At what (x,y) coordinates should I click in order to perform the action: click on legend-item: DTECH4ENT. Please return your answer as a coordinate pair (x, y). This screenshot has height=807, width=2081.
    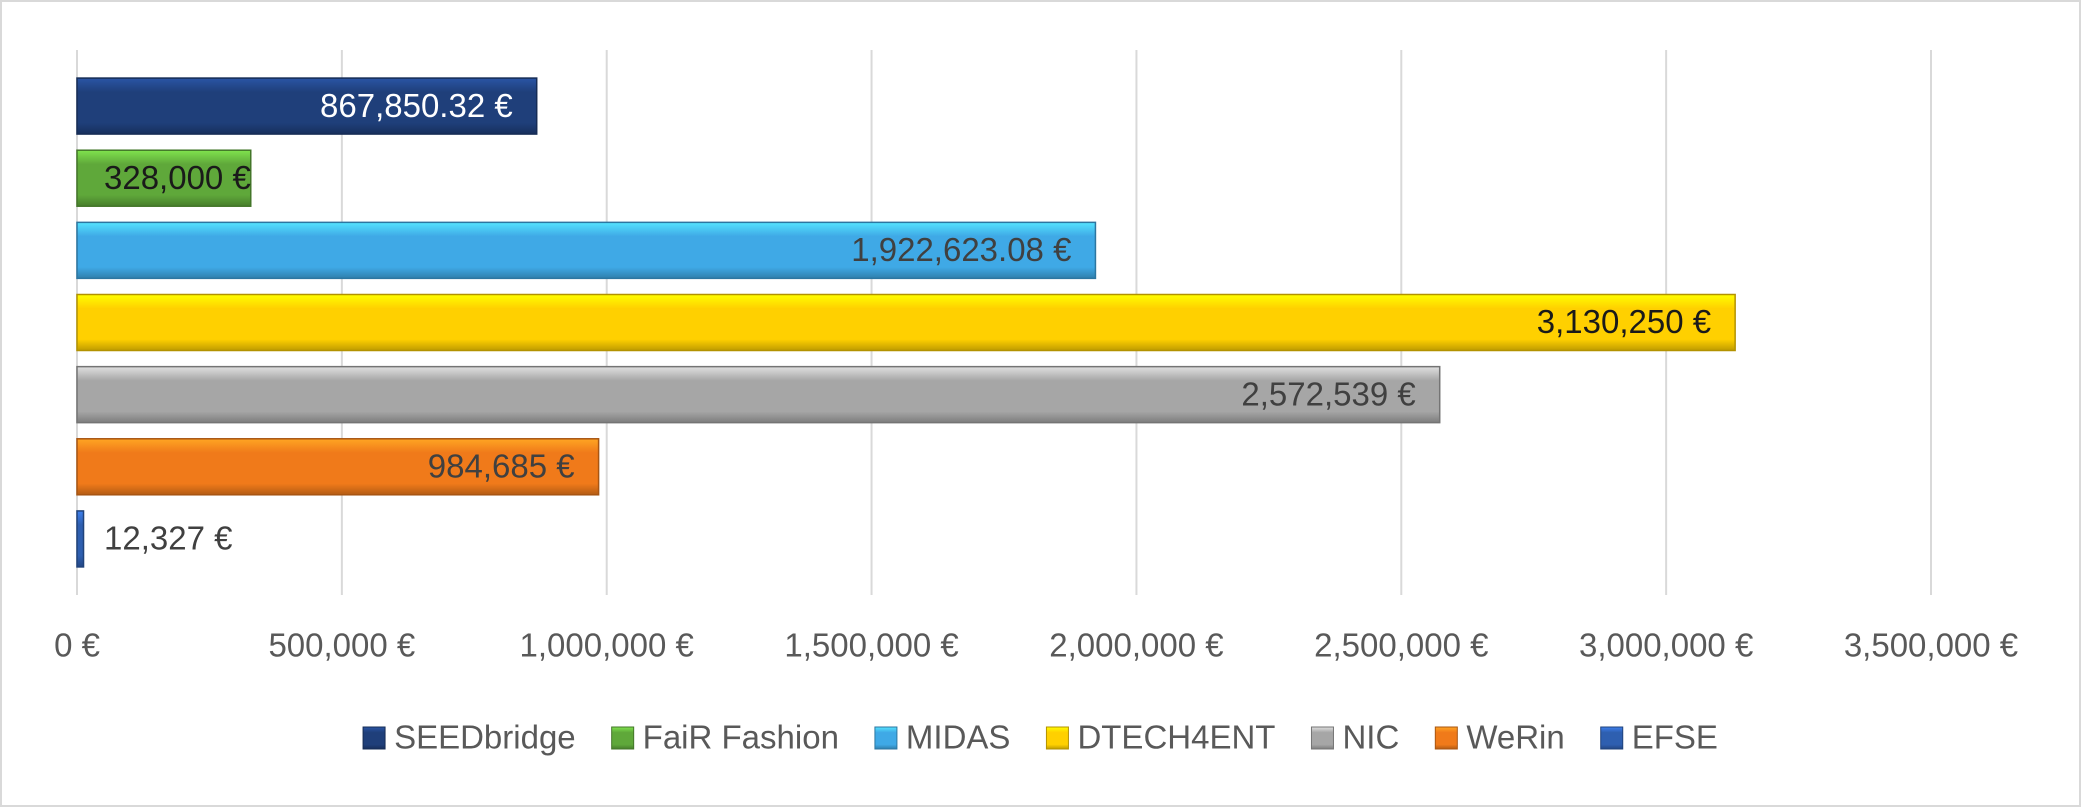
    Looking at the image, I should click on (1160, 737).